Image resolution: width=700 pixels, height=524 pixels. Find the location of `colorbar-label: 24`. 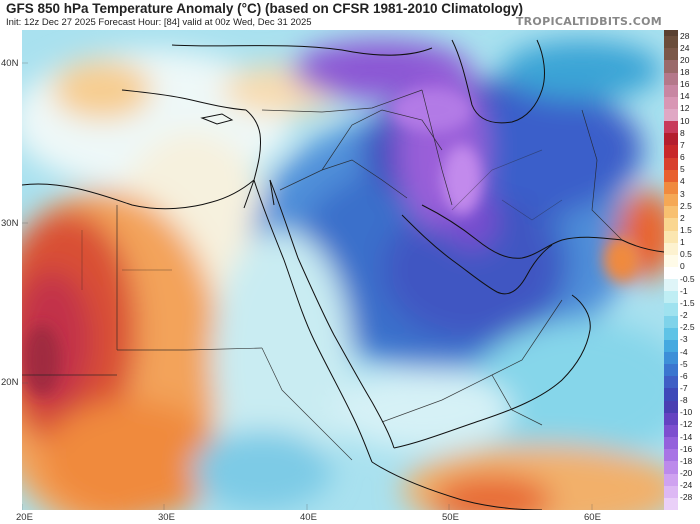

colorbar-label: 24 is located at coordinates (685, 47).